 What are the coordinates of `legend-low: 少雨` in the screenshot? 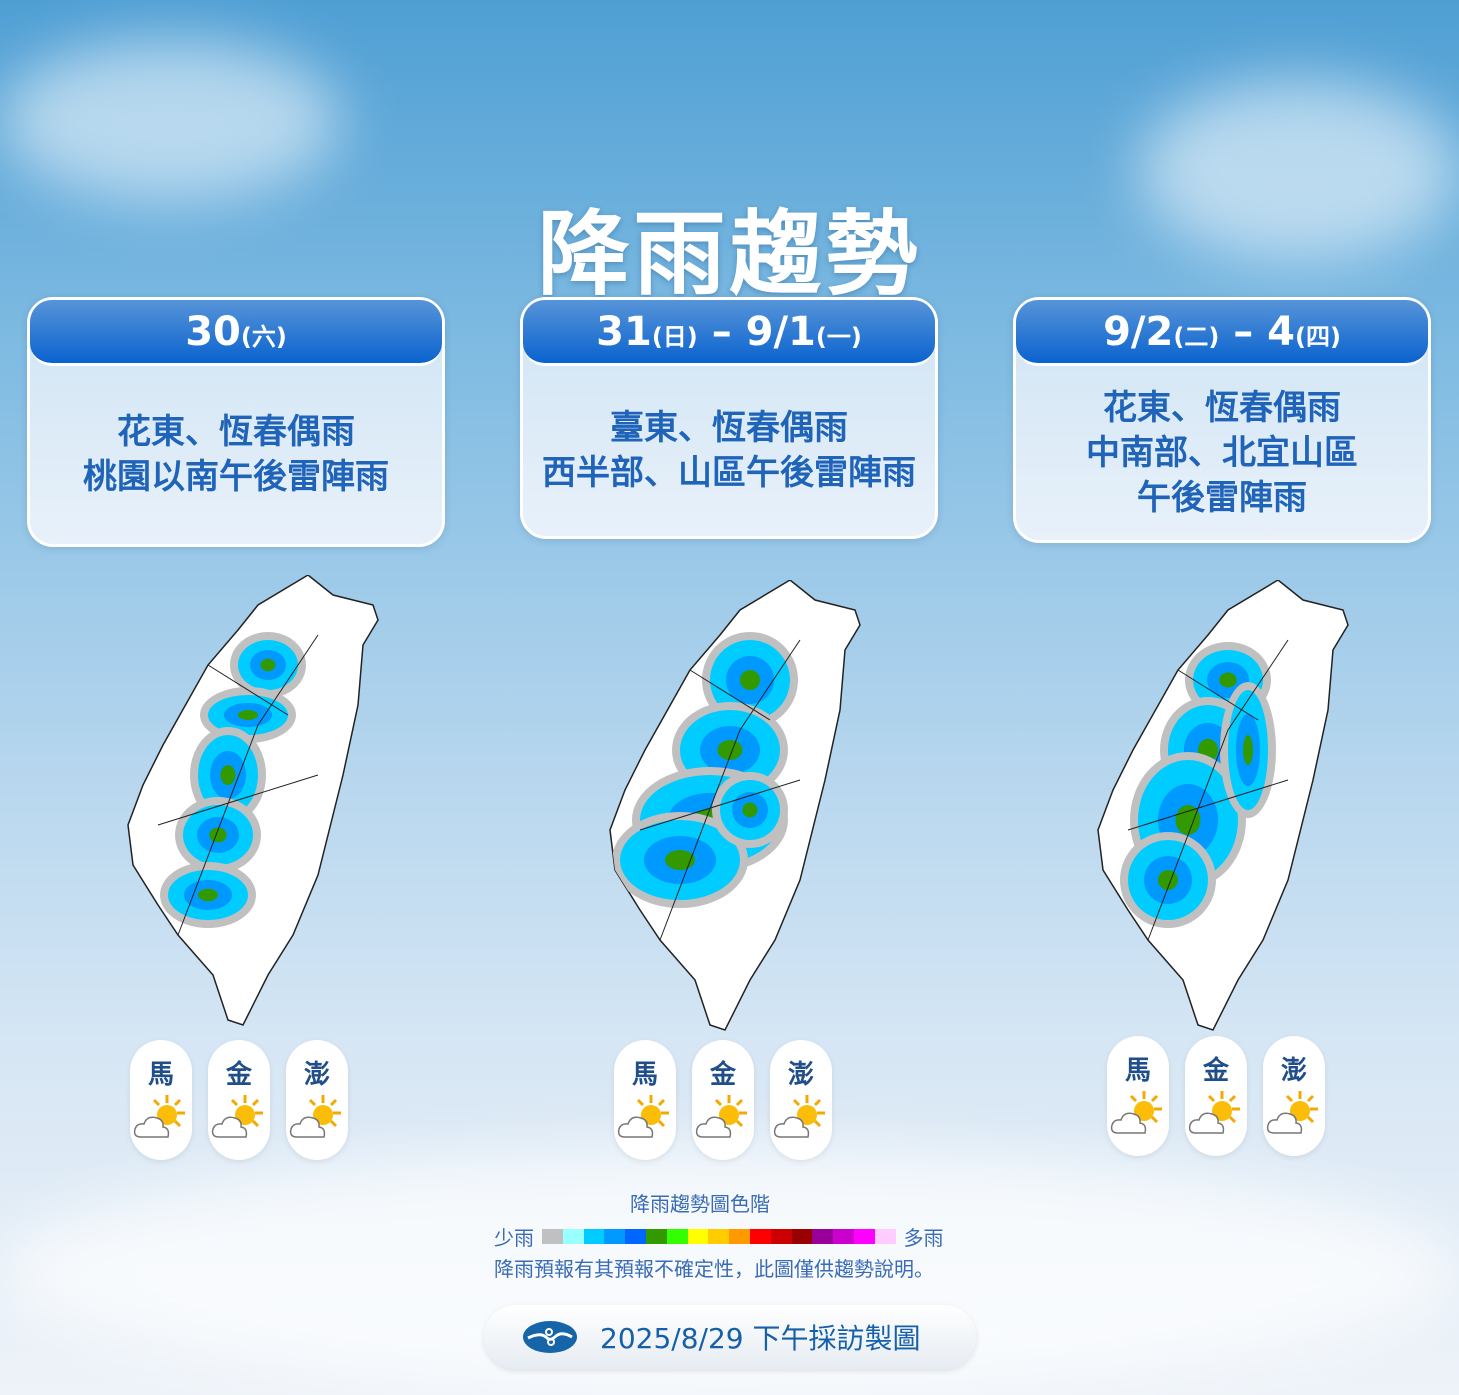 It's located at (514, 1238).